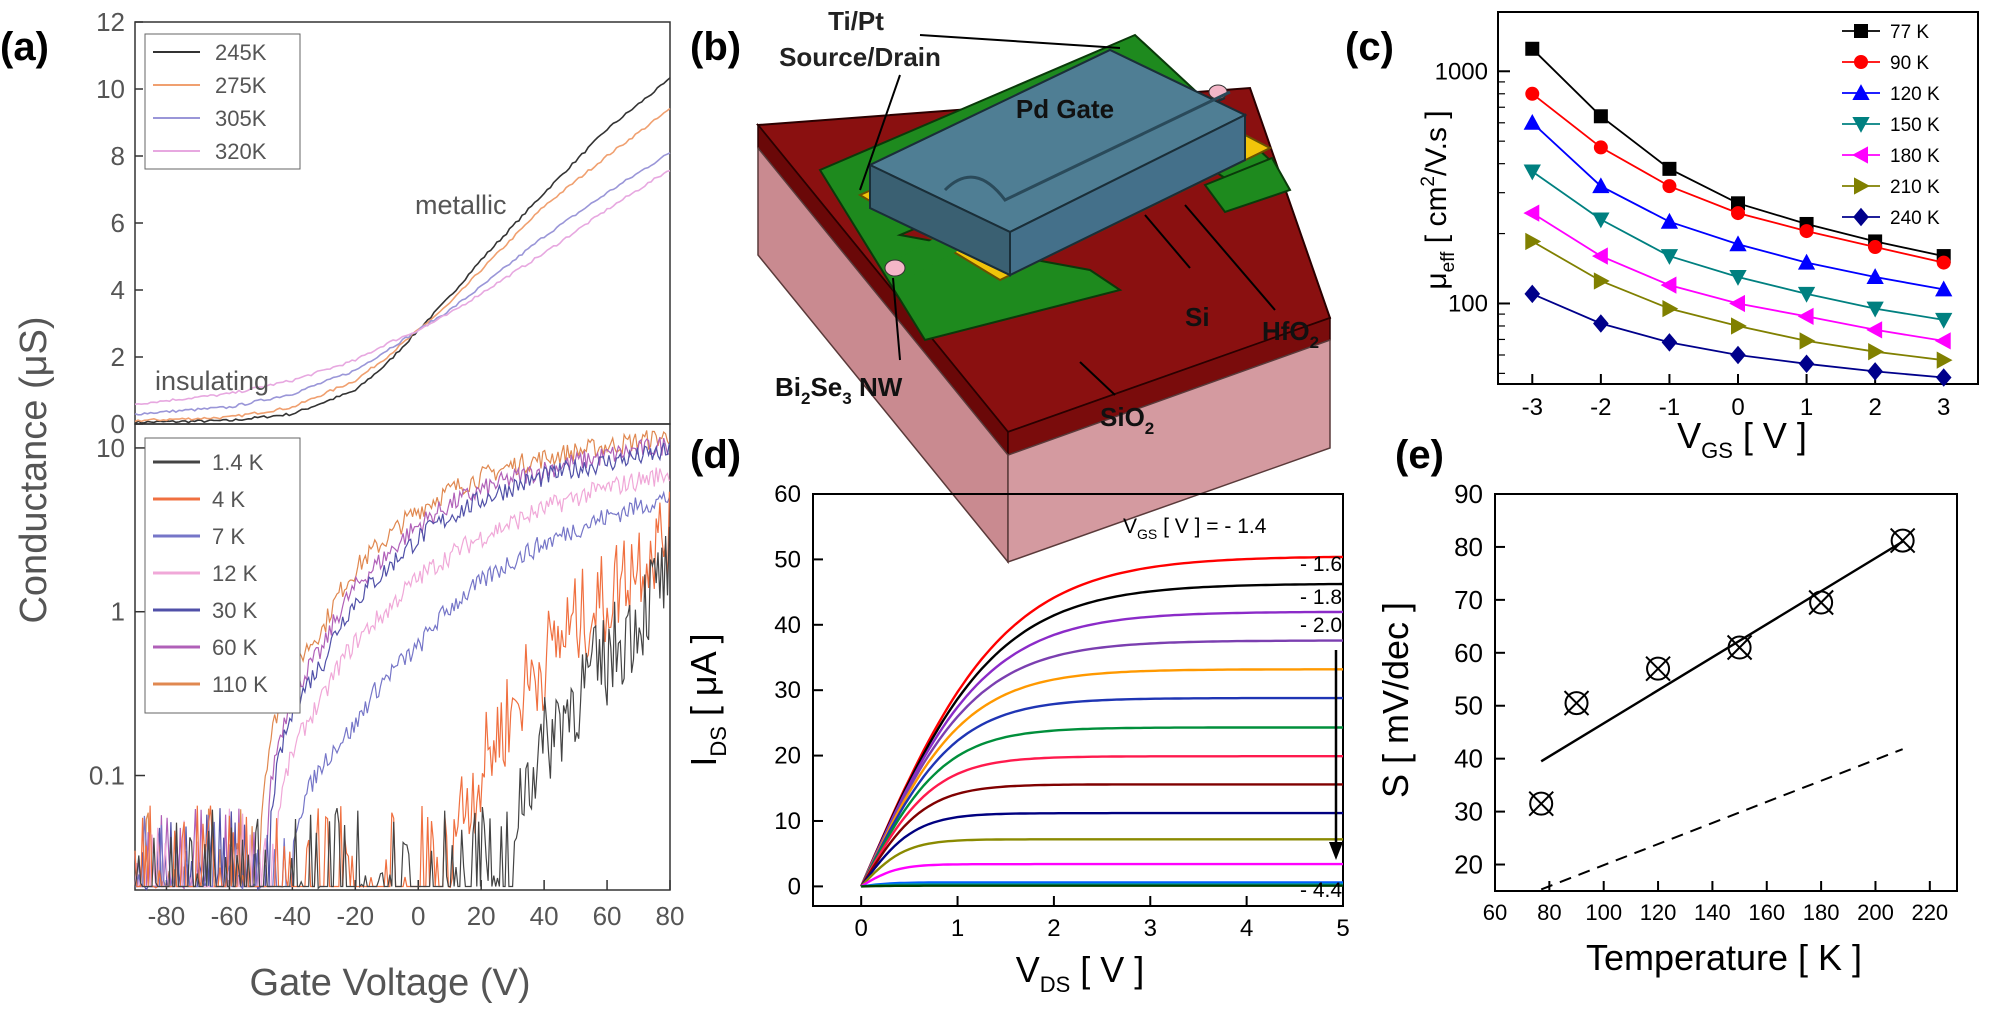 The height and width of the screenshot is (1011, 1995). What do you see at coordinates (235, 610) in the screenshot?
I see `a-bottom-legend-label: 30 K` at bounding box center [235, 610].